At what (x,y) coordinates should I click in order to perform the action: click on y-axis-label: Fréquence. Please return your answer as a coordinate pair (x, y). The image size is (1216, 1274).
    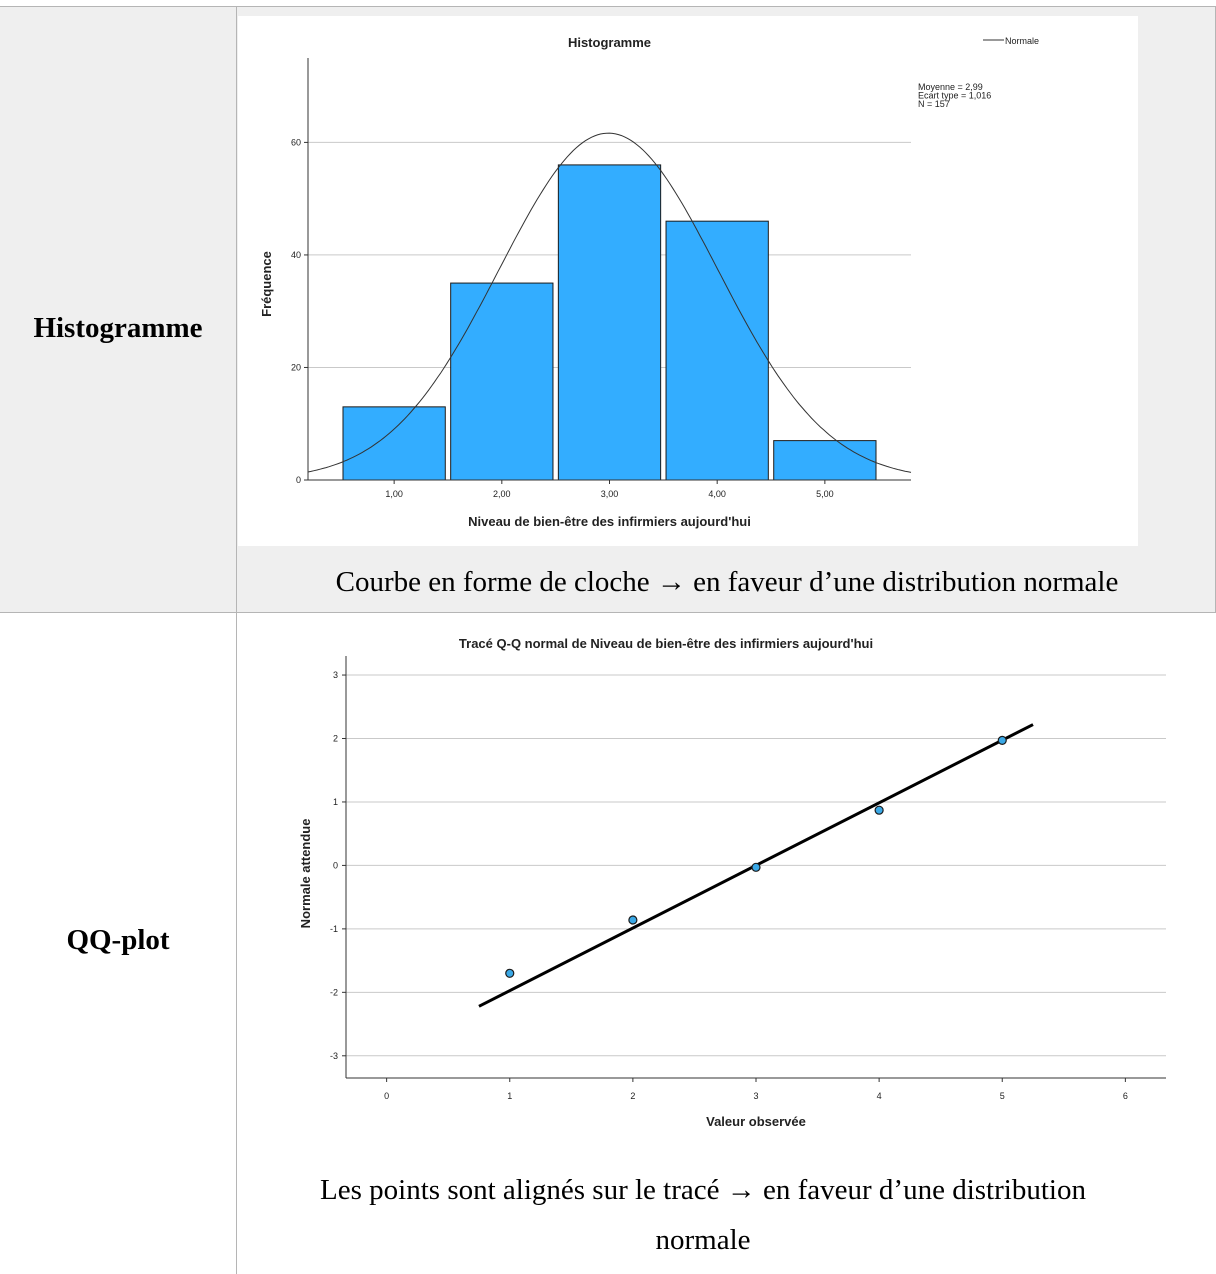
    Looking at the image, I should click on (266, 284).